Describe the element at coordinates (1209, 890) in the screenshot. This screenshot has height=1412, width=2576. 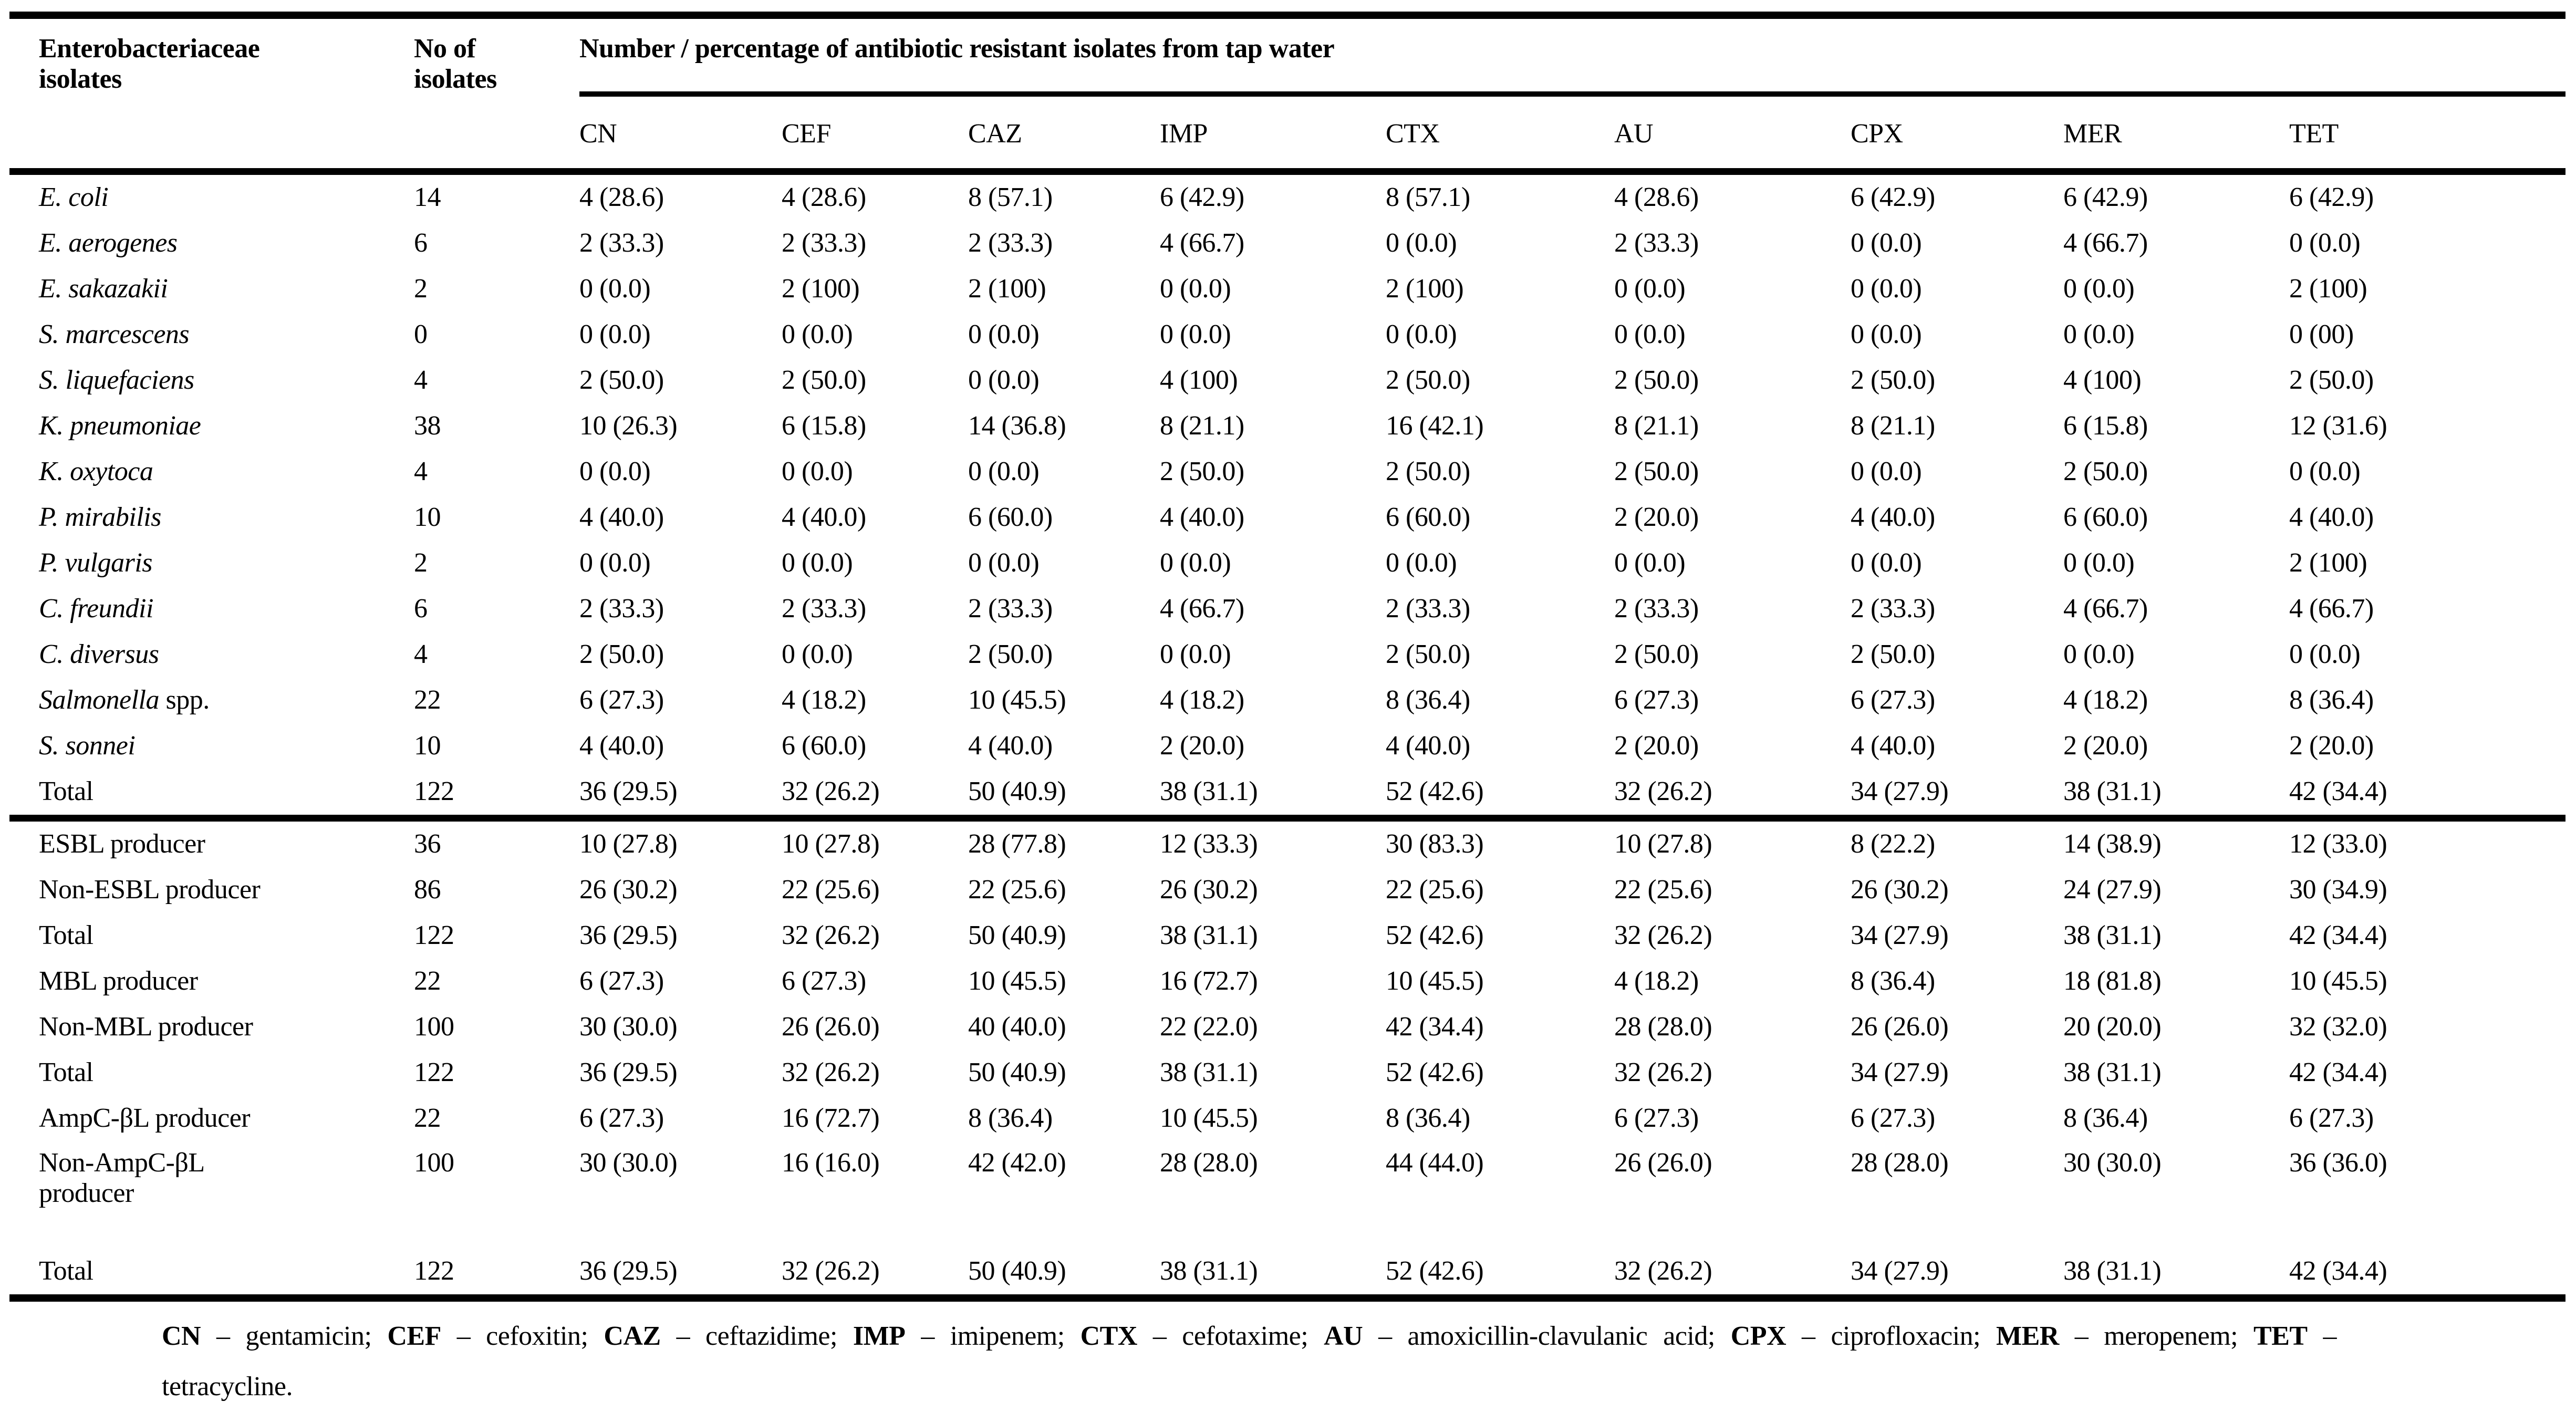
I see `cell-value: 26 (30.2)` at that location.